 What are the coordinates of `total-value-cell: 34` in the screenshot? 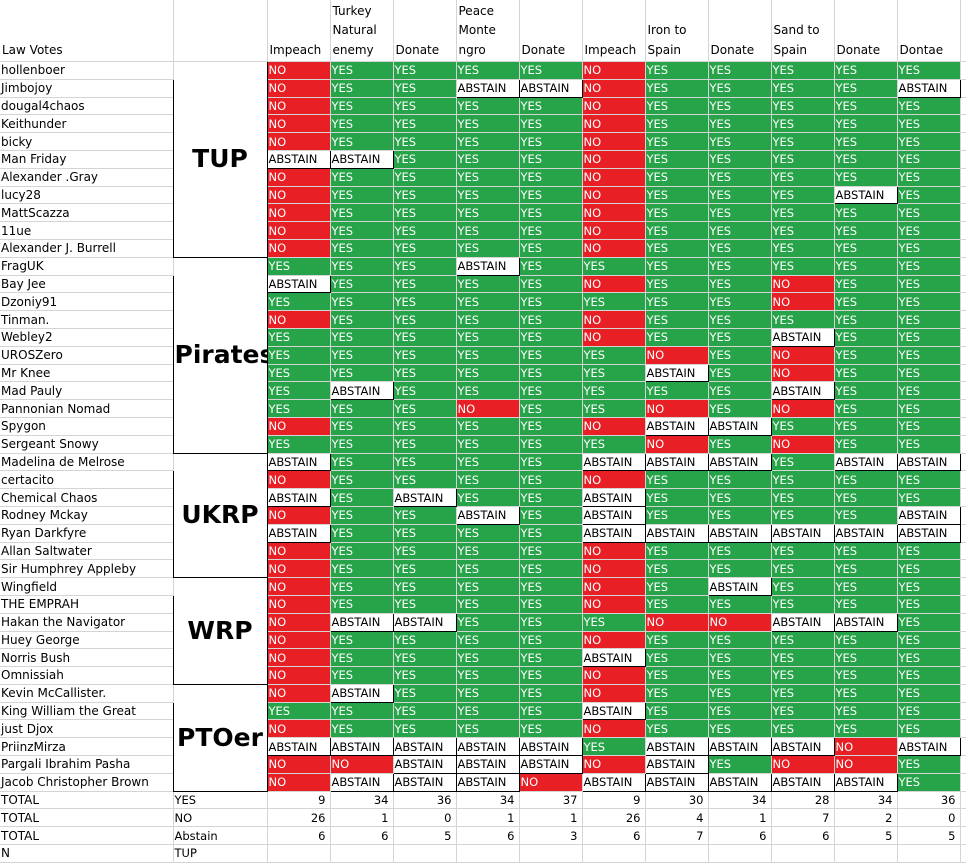 It's located at (740, 800).